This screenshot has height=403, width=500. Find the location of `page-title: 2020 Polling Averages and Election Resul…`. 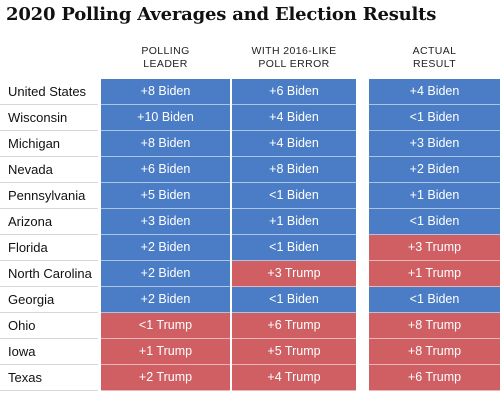

page-title: 2020 Polling Averages and Election Resul… is located at coordinates (221, 14).